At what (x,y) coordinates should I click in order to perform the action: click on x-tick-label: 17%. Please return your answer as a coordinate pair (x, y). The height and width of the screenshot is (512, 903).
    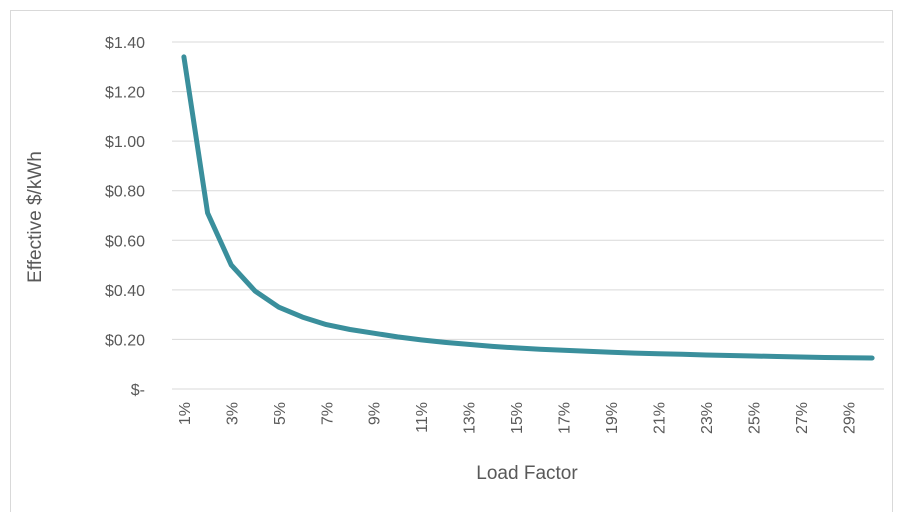
    Looking at the image, I should click on (565, 418).